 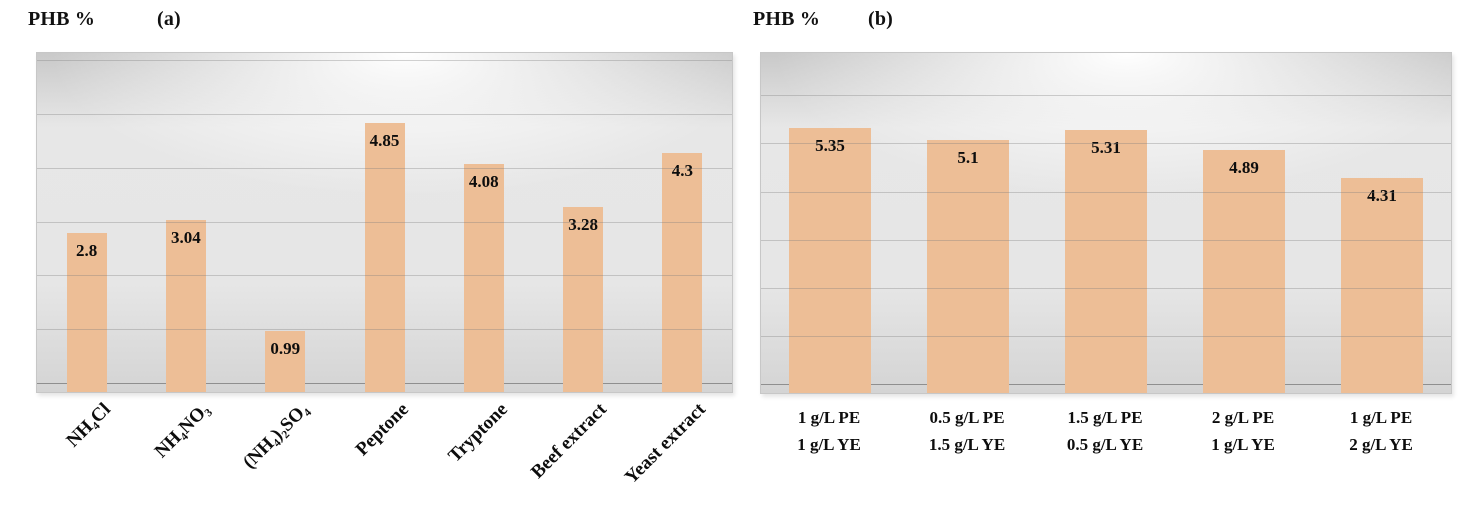 I want to click on bar-value-label: 3.04, so click(x=186, y=238).